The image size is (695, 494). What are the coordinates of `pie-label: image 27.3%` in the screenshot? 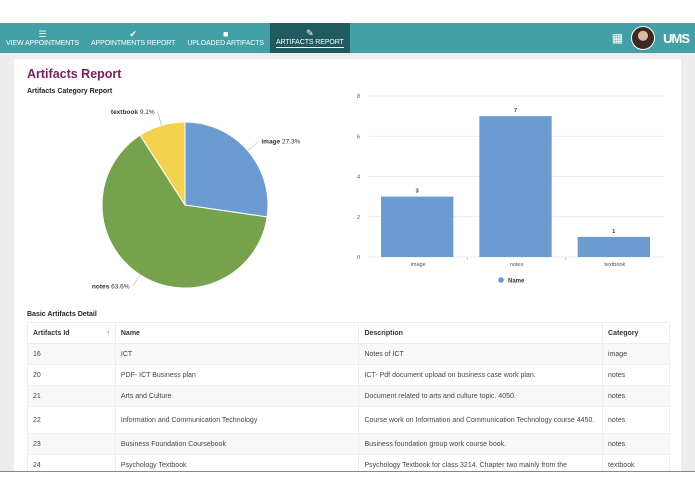 It's located at (280, 142).